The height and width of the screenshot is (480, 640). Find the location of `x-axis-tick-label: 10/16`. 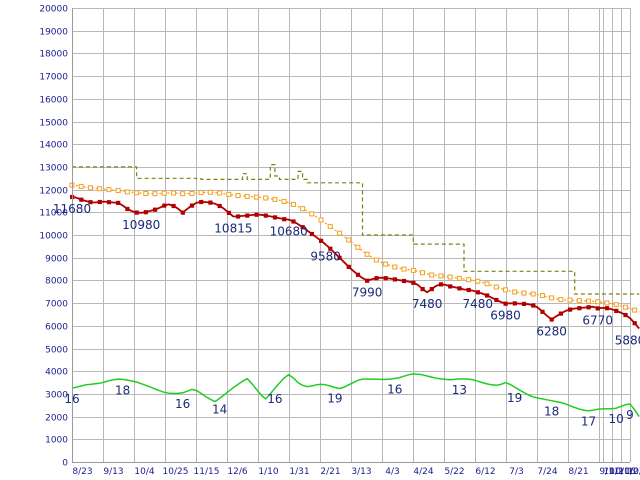

x-axis-tick-label: 10/16 is located at coordinates (623, 472).